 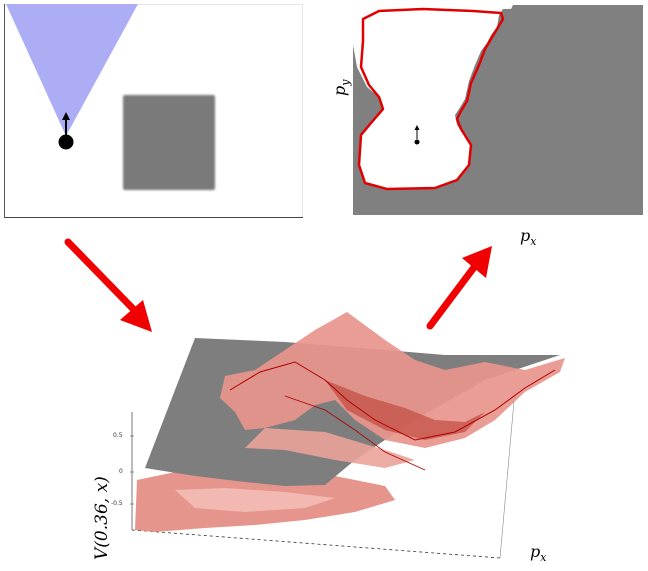 I want to click on py-axis-label: py, so click(x=341, y=87).